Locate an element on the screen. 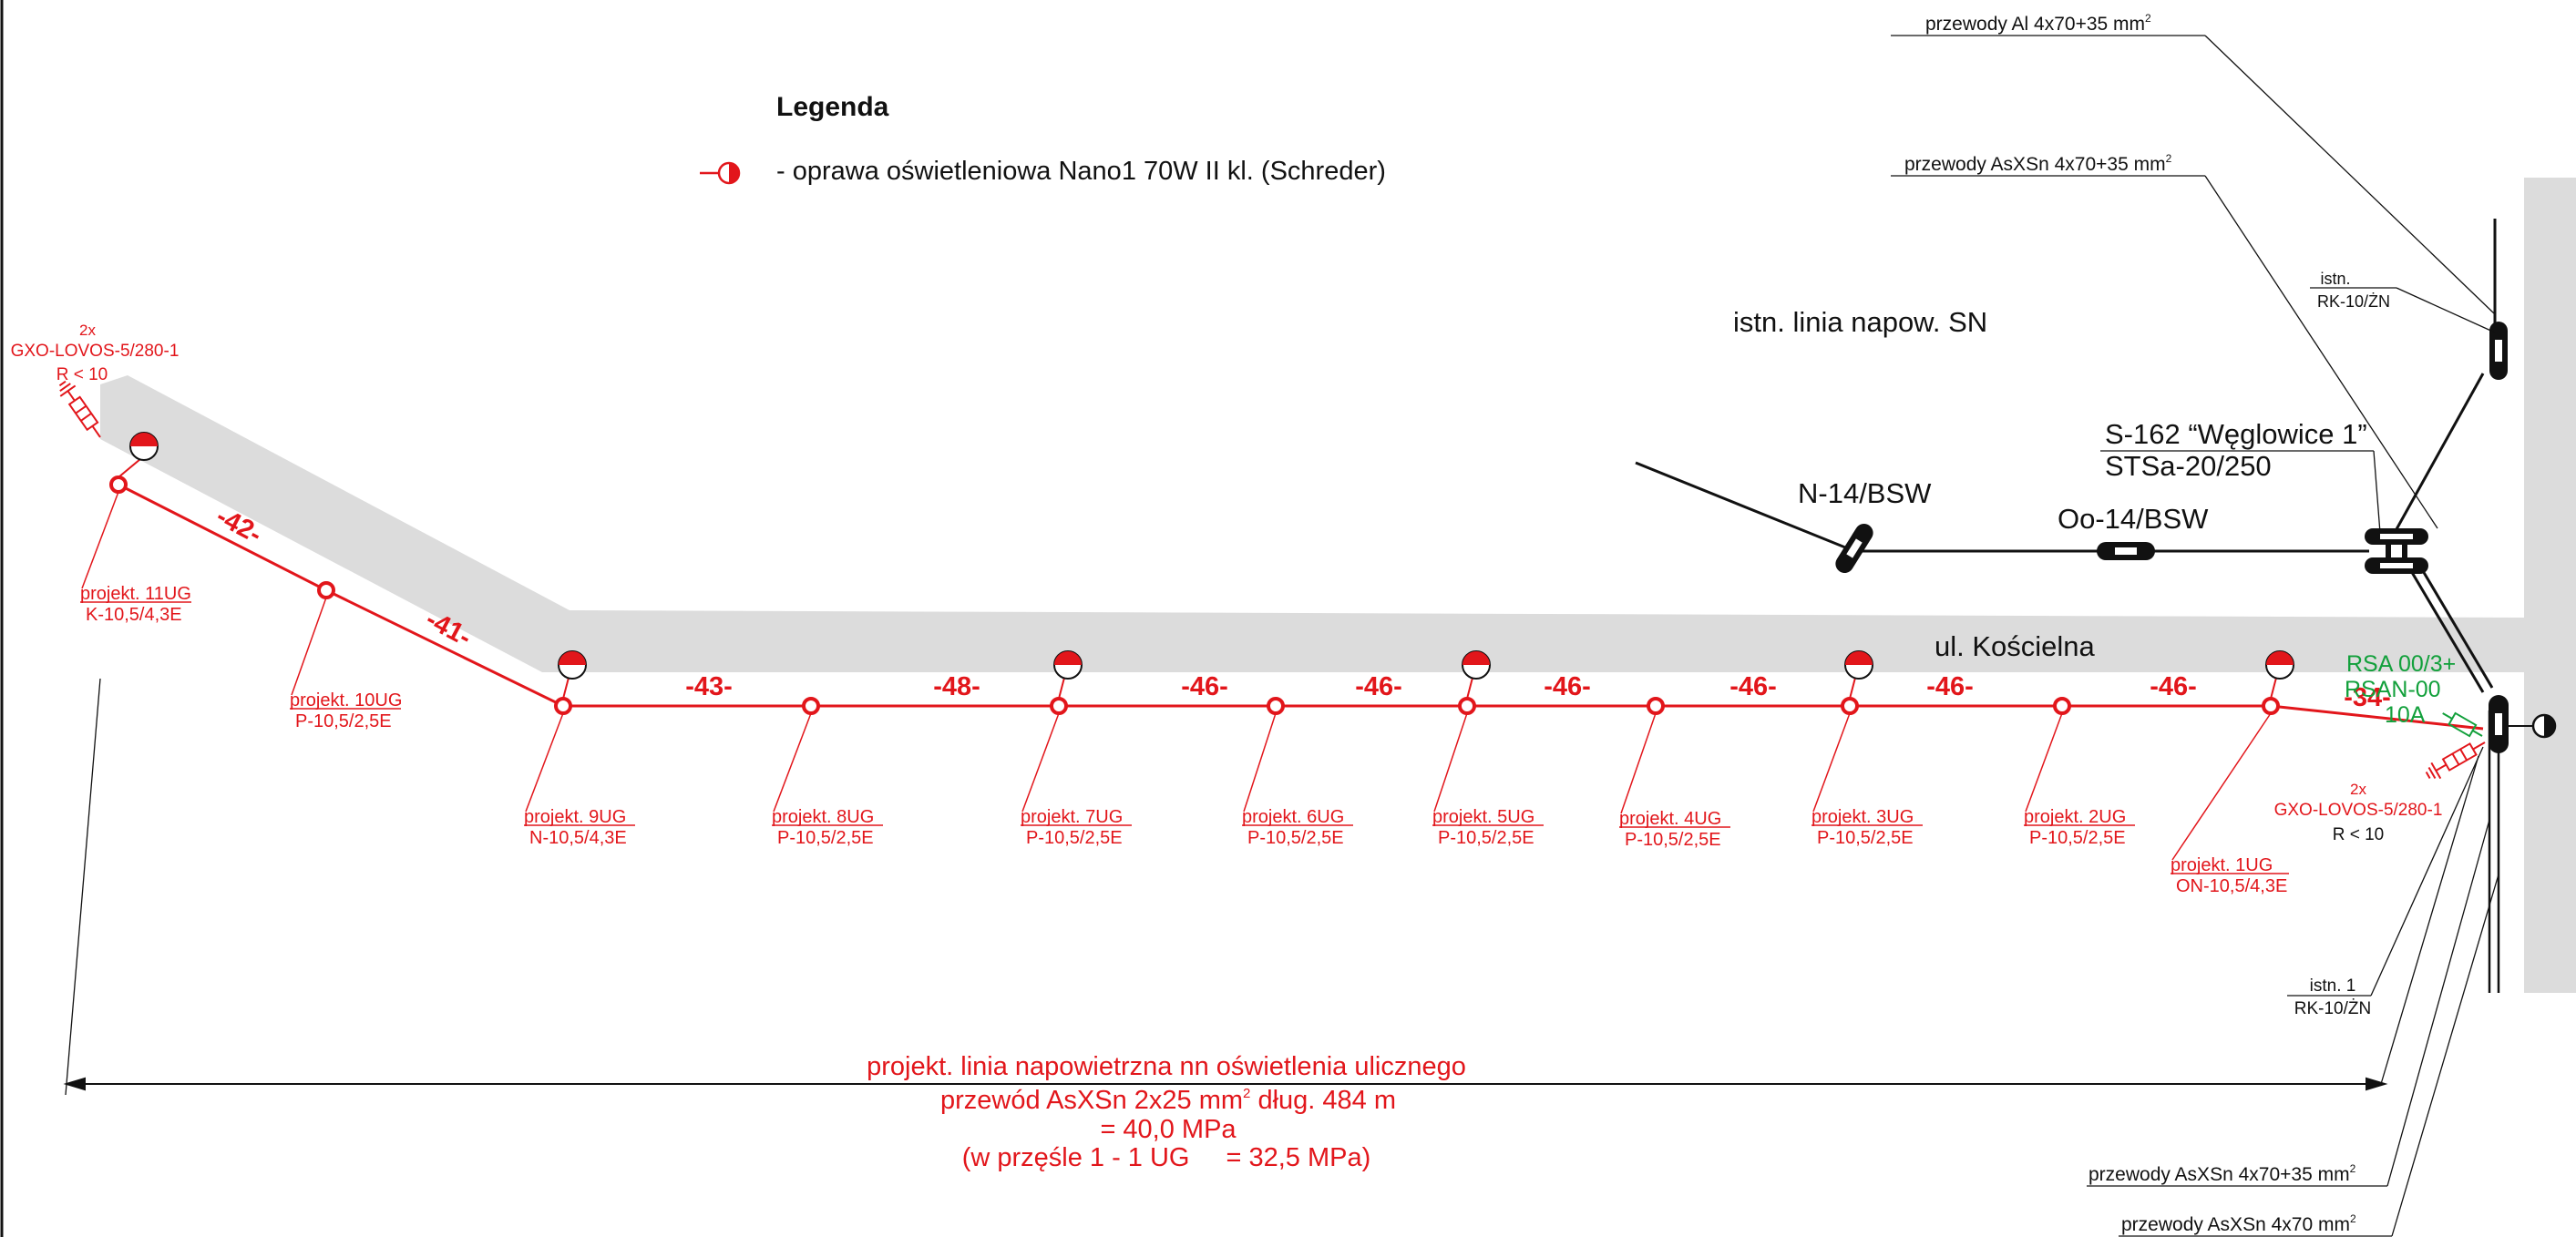  pole-name-label: projekt. 7UG is located at coordinates (1072, 817).